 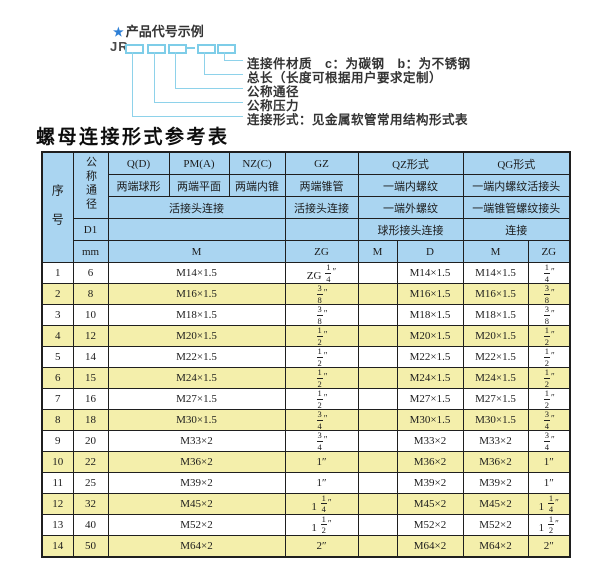 I want to click on cell-qg-zg: 1 1 4 ″, so click(x=549, y=503).